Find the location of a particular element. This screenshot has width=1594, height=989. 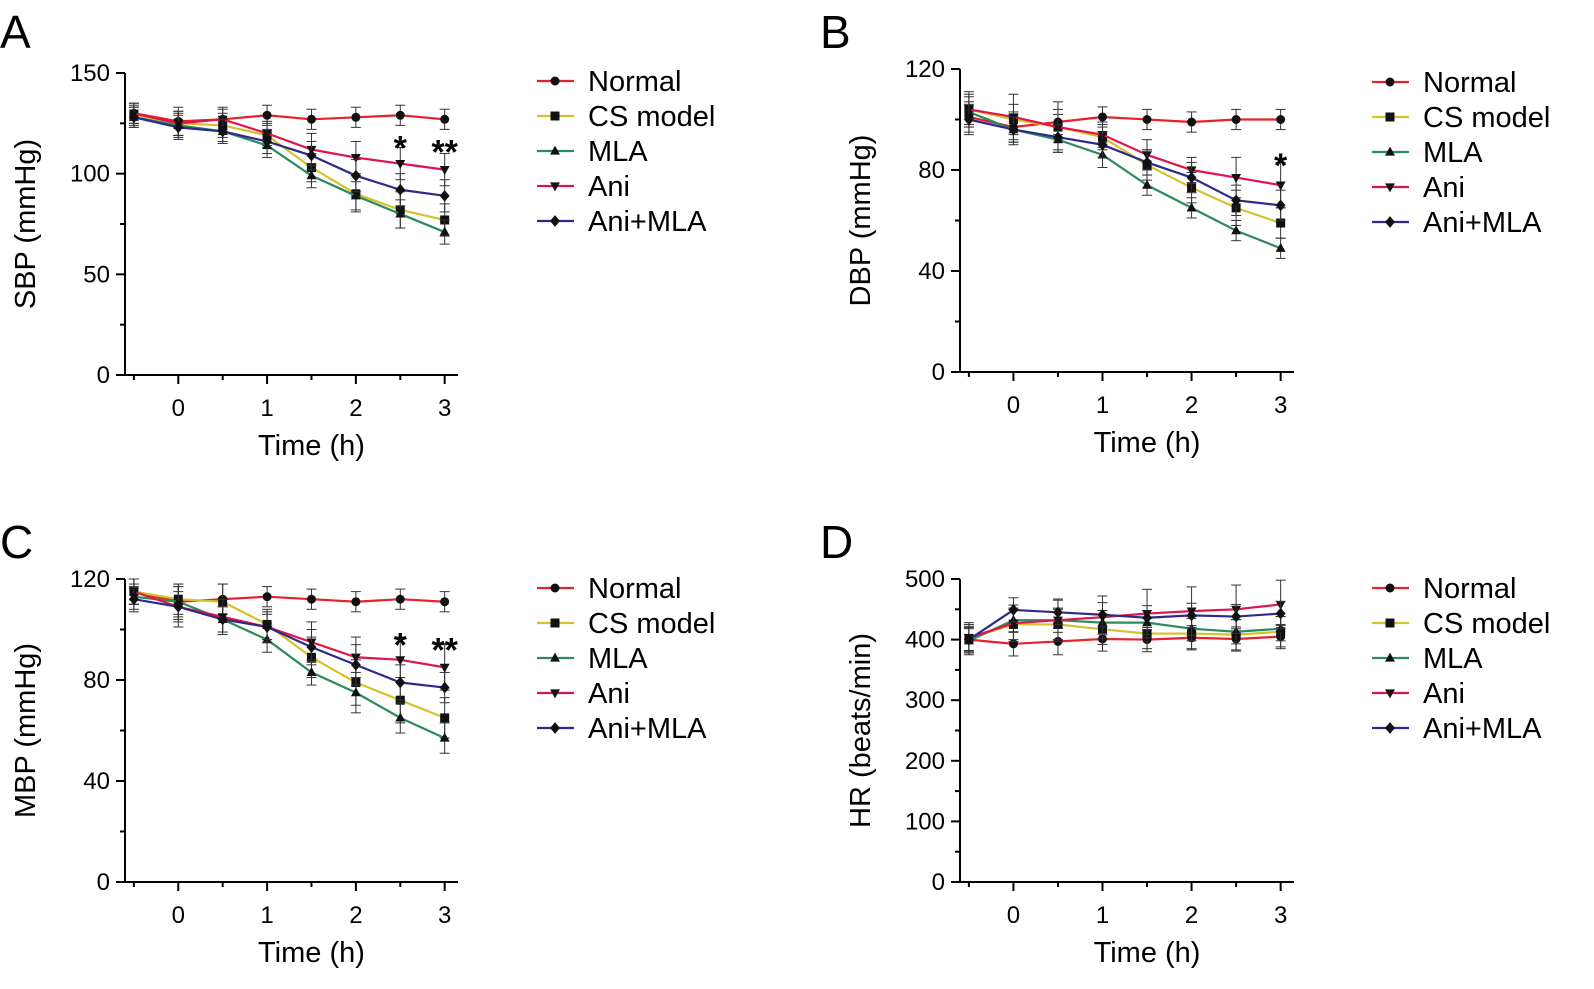

panel-label: B is located at coordinates (835, 32).